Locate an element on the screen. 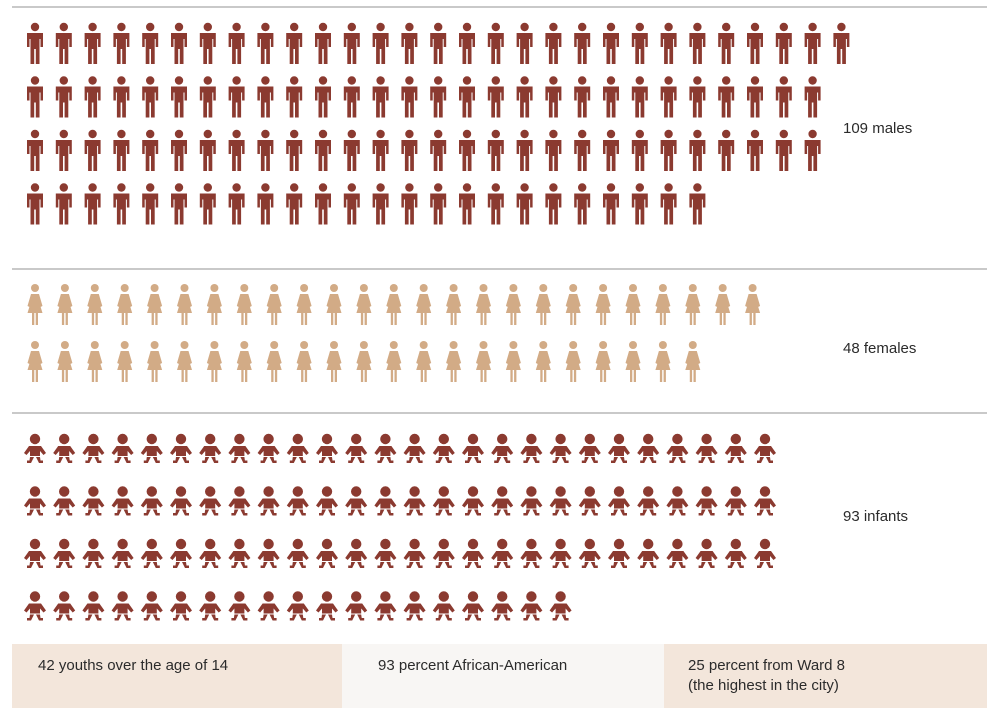 This screenshot has width=987, height=718. males-divider is located at coordinates (499, 269).